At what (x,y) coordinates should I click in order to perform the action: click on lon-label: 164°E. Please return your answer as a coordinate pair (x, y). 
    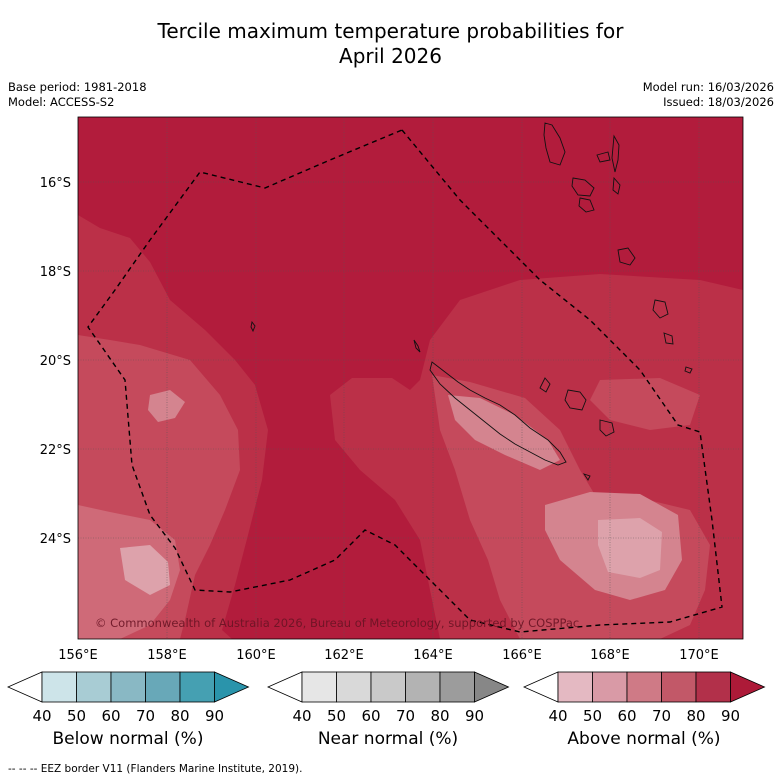
    Looking at the image, I should click on (433, 655).